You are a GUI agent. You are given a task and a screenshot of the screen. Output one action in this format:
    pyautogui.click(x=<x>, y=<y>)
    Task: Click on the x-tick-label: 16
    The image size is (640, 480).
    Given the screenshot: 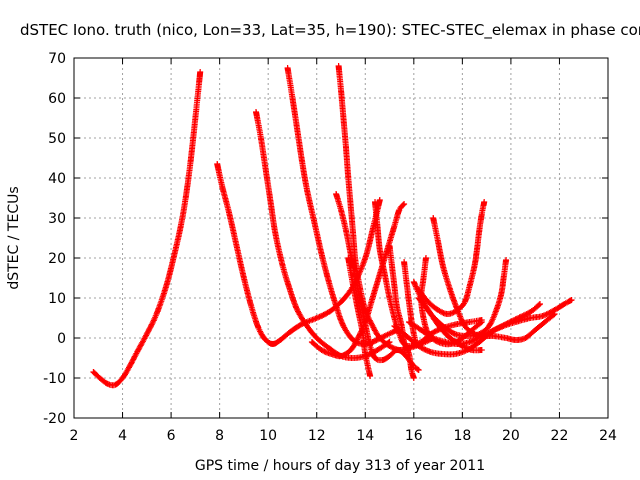 What is the action you would take?
    pyautogui.click(x=414, y=436)
    